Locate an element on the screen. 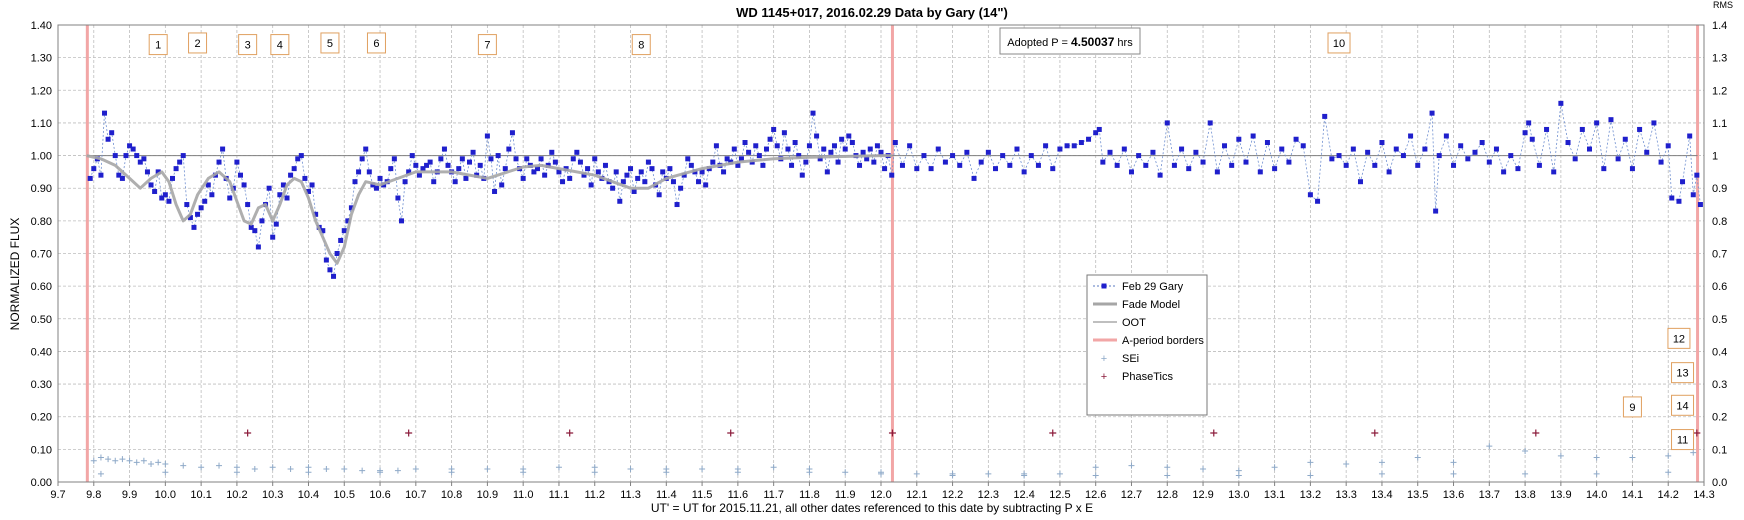  x-tick-label: 11.8 is located at coordinates (809, 495).